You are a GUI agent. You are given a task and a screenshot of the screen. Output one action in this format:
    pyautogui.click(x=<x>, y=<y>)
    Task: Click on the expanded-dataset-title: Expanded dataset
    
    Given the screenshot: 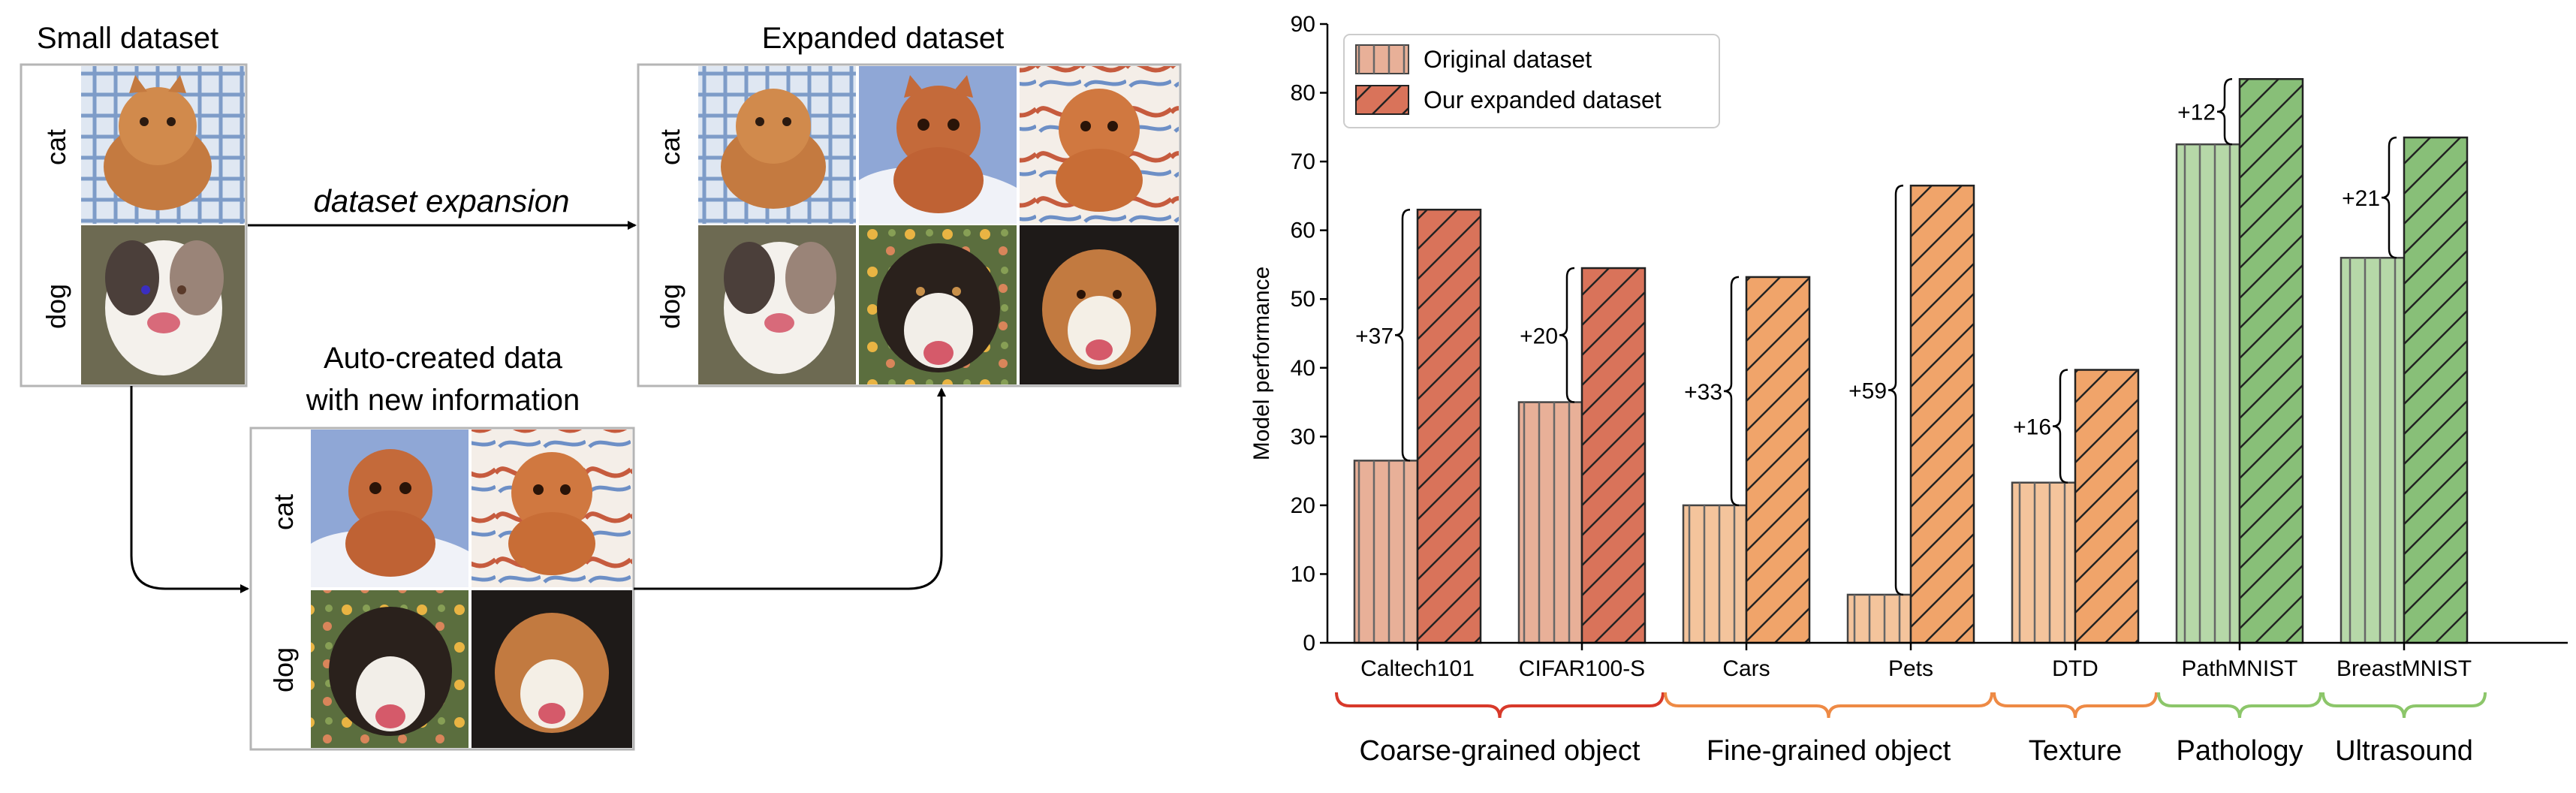 What is the action you would take?
    pyautogui.click(x=883, y=38)
    